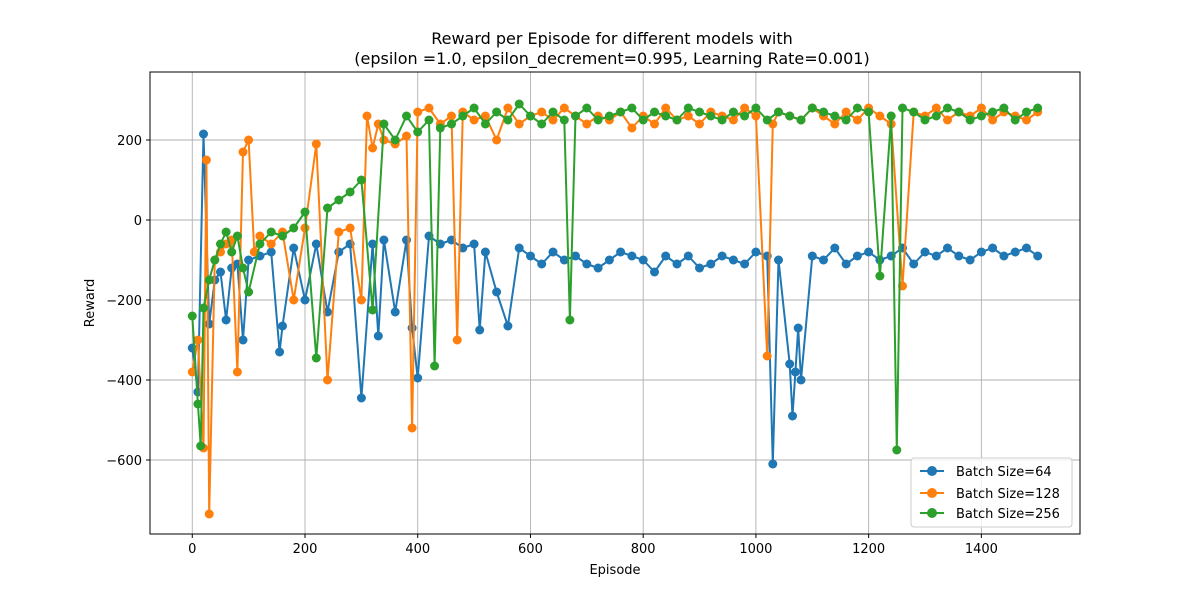  Describe the element at coordinates (1008, 494) in the screenshot. I see `legend-label-2: Batch Size=128` at that location.